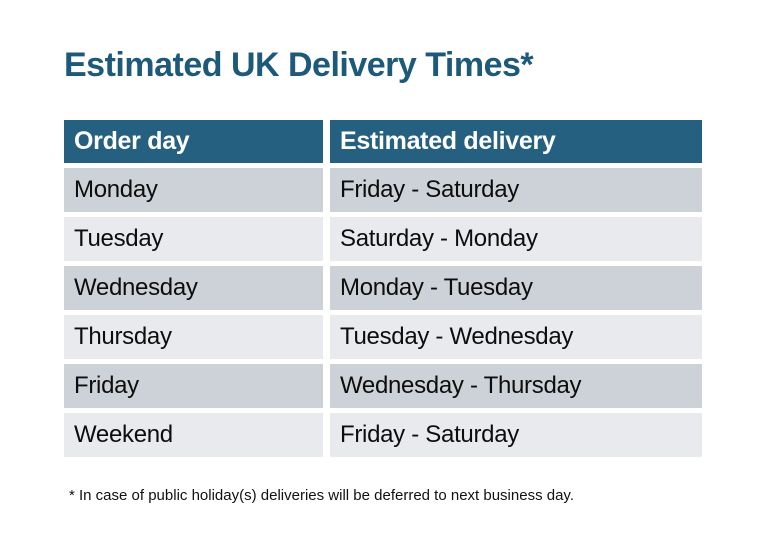 Image resolution: width=769 pixels, height=555 pixels. Describe the element at coordinates (193, 337) in the screenshot. I see `order-day-cell: Thursday` at that location.